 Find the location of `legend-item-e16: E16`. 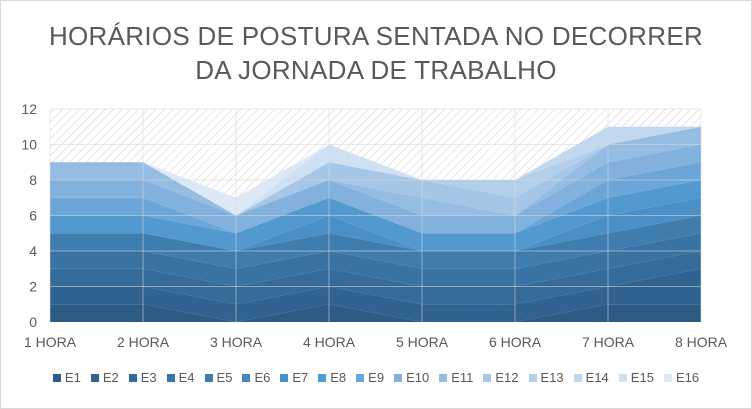

legend-item-e16: E16 is located at coordinates (681, 377).